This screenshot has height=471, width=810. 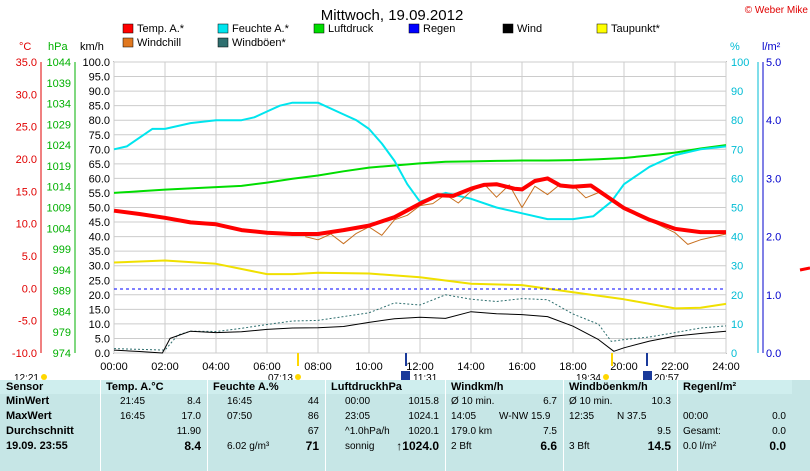 What do you see at coordinates (26, 128) in the screenshot?
I see `temp-tick-label: 25.0` at bounding box center [26, 128].